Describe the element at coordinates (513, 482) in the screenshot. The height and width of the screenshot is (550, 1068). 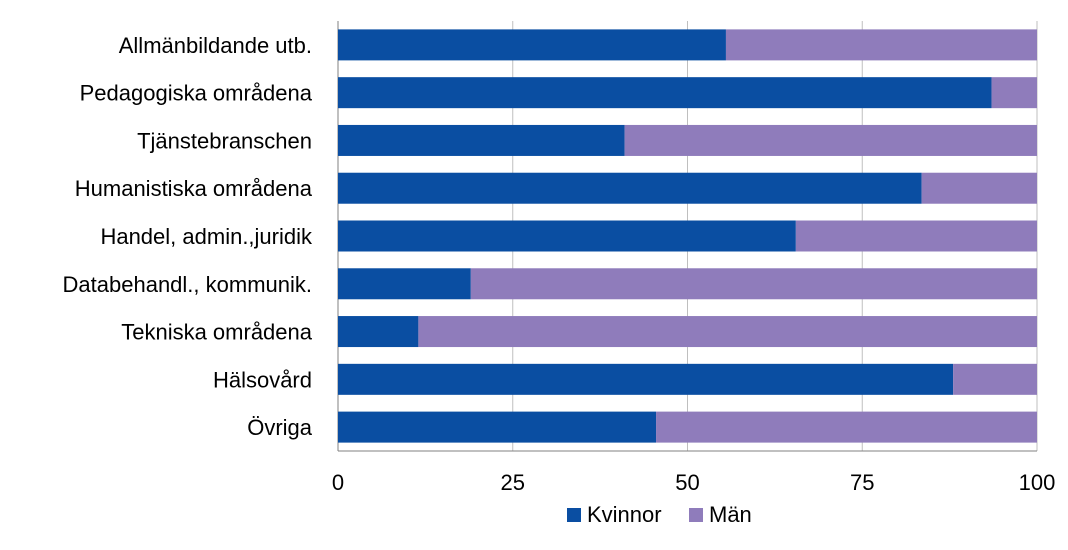
I see `x-tick-label: 25` at that location.